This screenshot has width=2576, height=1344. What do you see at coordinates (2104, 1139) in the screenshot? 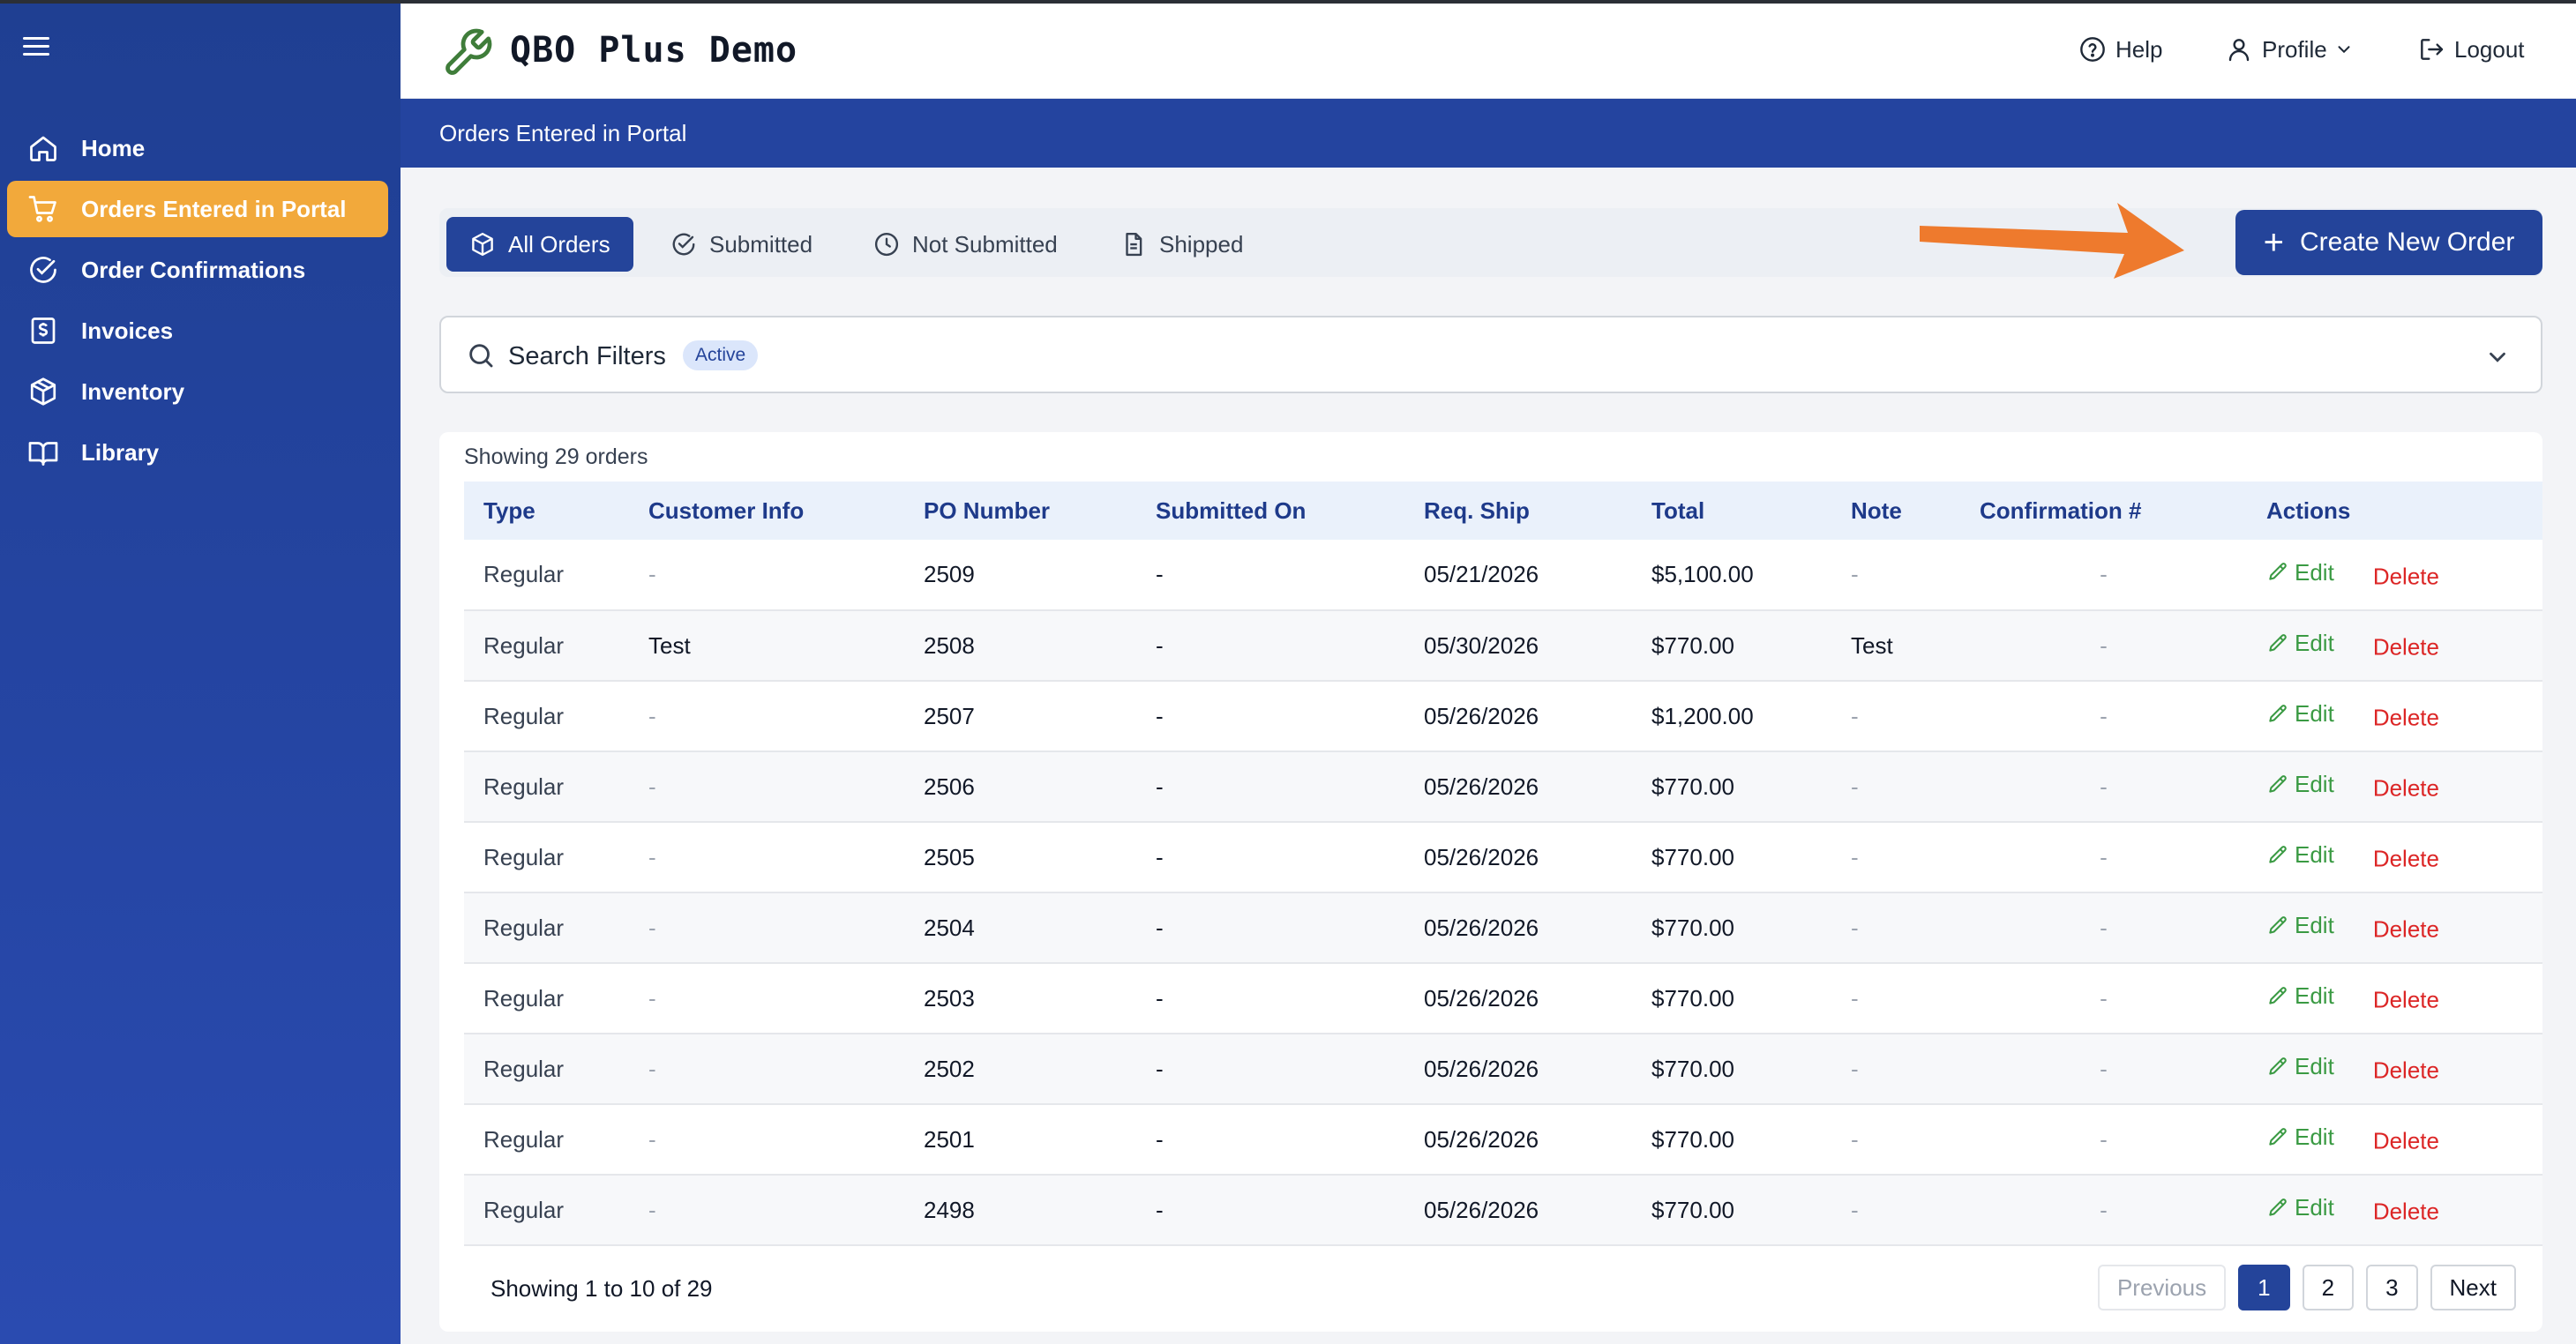
I see `cell-confirmation: -` at bounding box center [2104, 1139].